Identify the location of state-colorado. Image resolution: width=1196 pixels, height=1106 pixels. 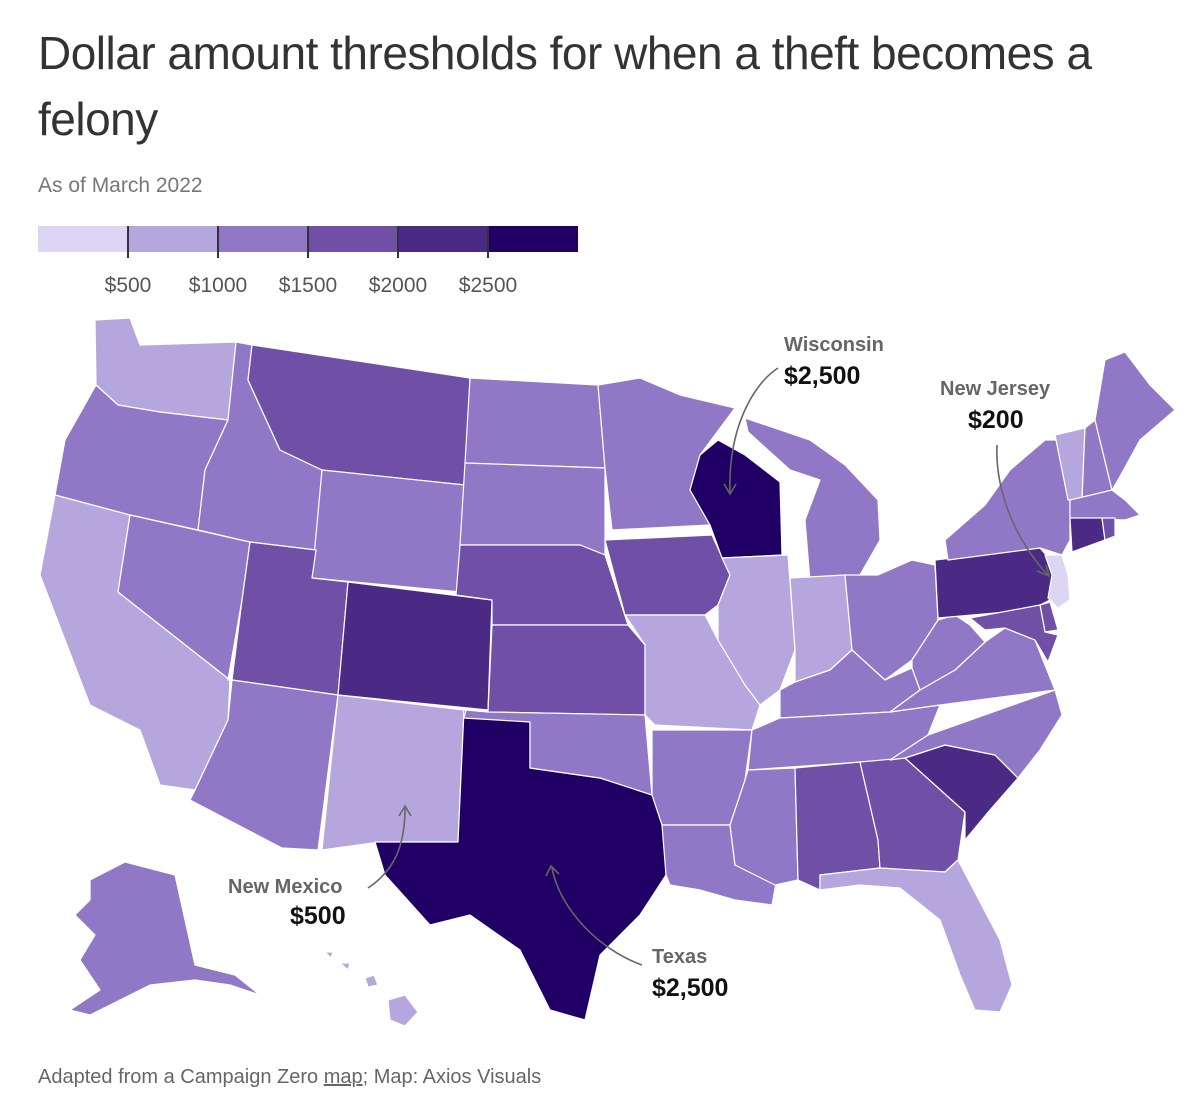
(415, 646).